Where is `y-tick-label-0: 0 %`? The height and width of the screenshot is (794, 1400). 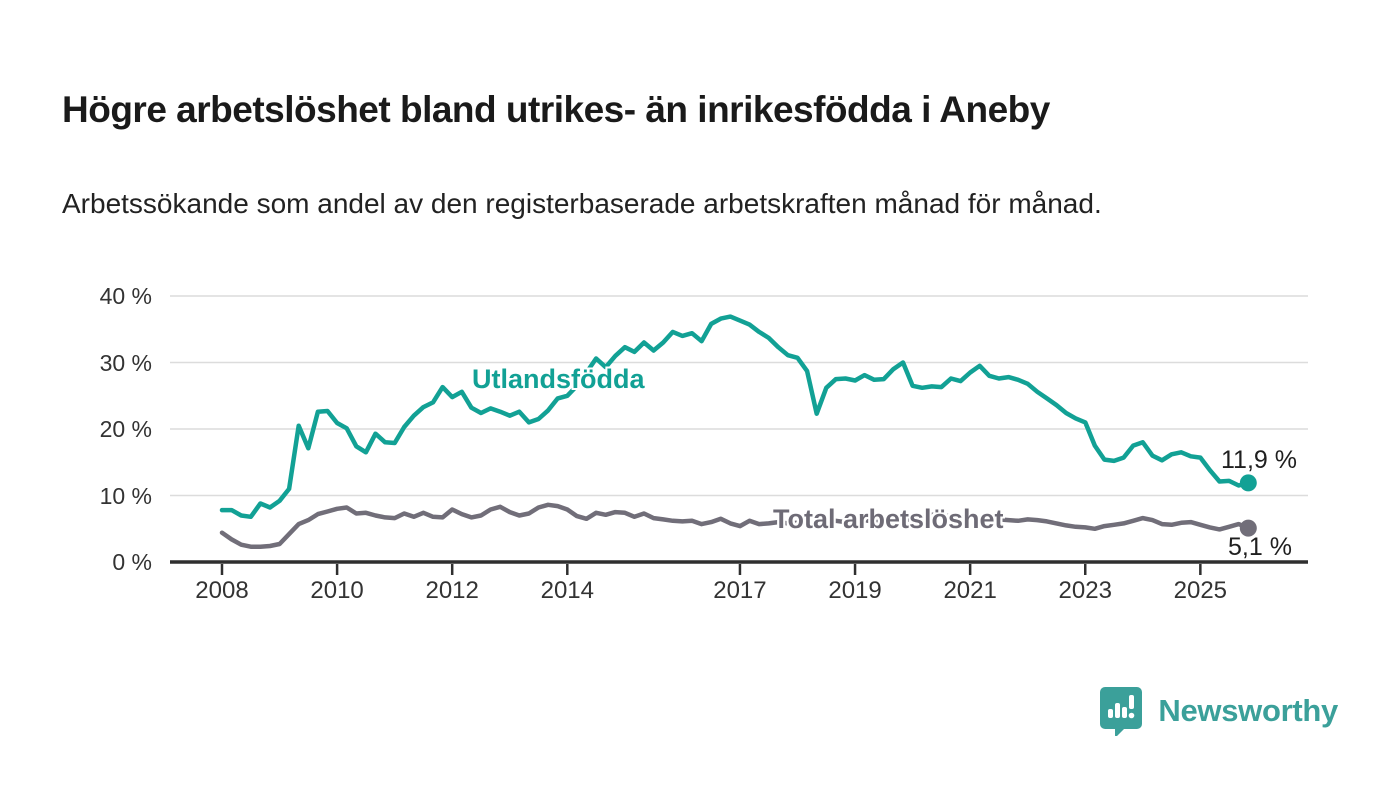
y-tick-label-0: 0 % is located at coordinates (132, 562).